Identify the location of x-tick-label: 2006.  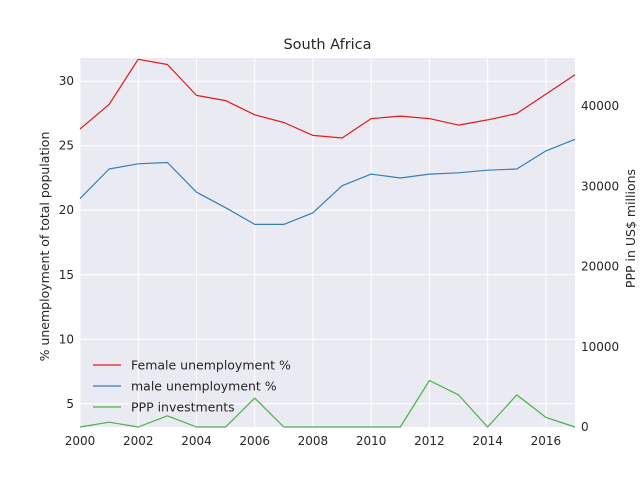
(254, 441).